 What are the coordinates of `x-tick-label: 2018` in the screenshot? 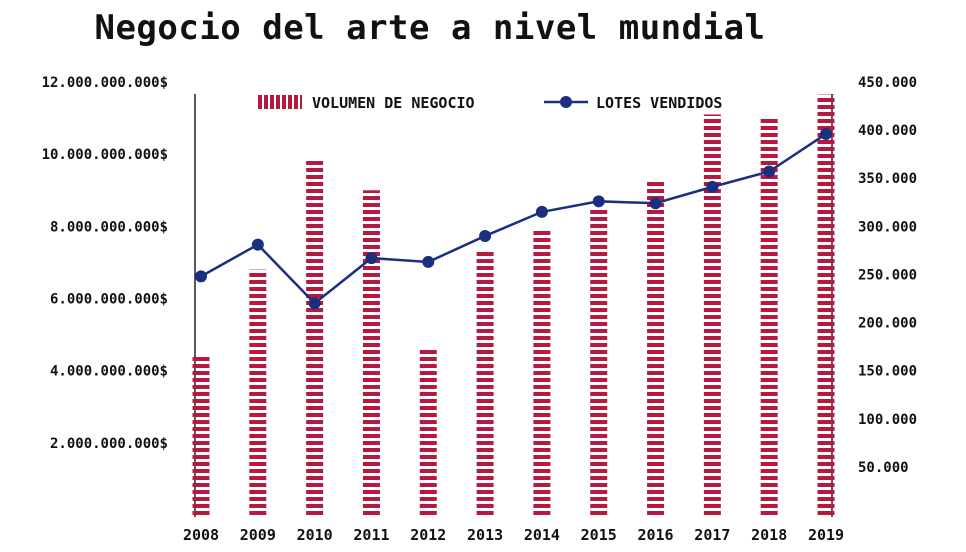 It's located at (769, 535).